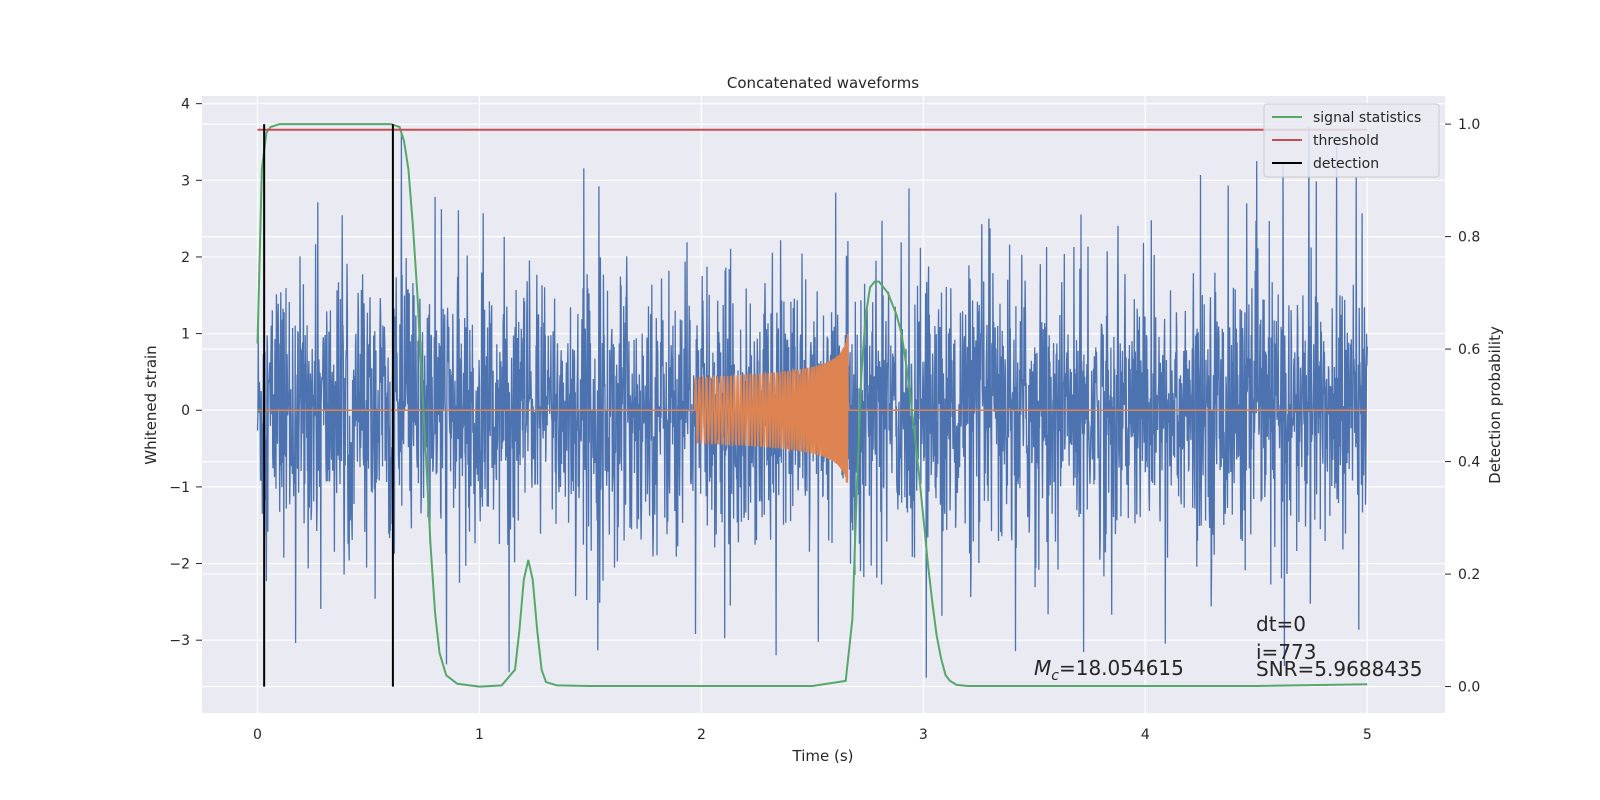 This screenshot has height=800, width=1600. Describe the element at coordinates (257, 735) in the screenshot. I see `x-tick-label-0: 0` at that location.